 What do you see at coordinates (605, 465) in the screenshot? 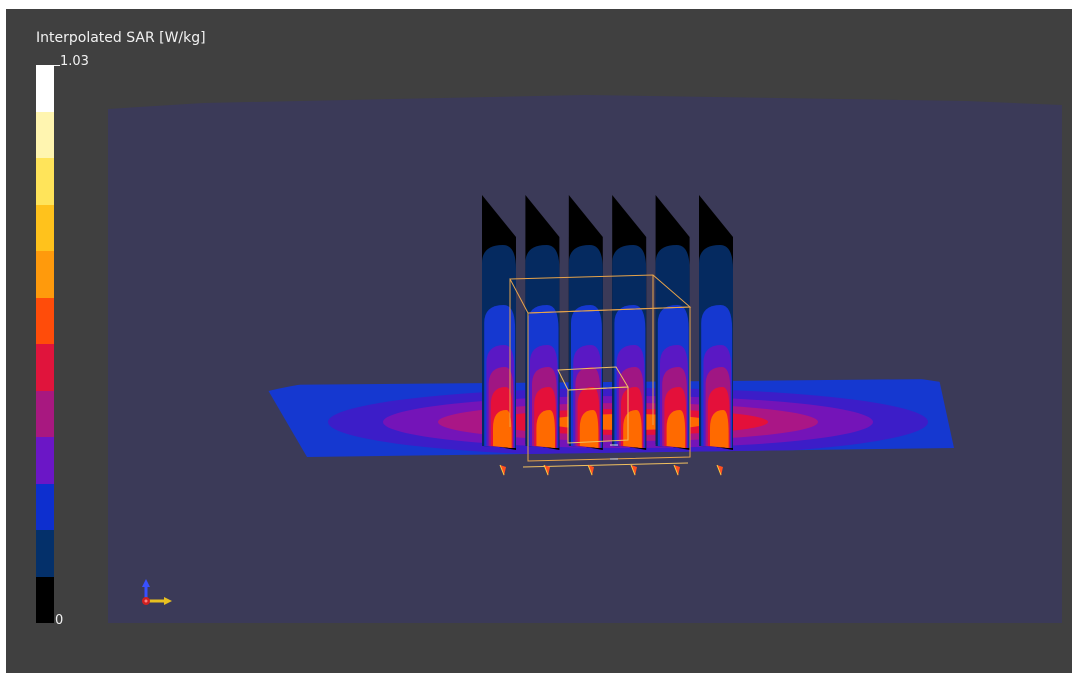
I see `base-line` at bounding box center [605, 465].